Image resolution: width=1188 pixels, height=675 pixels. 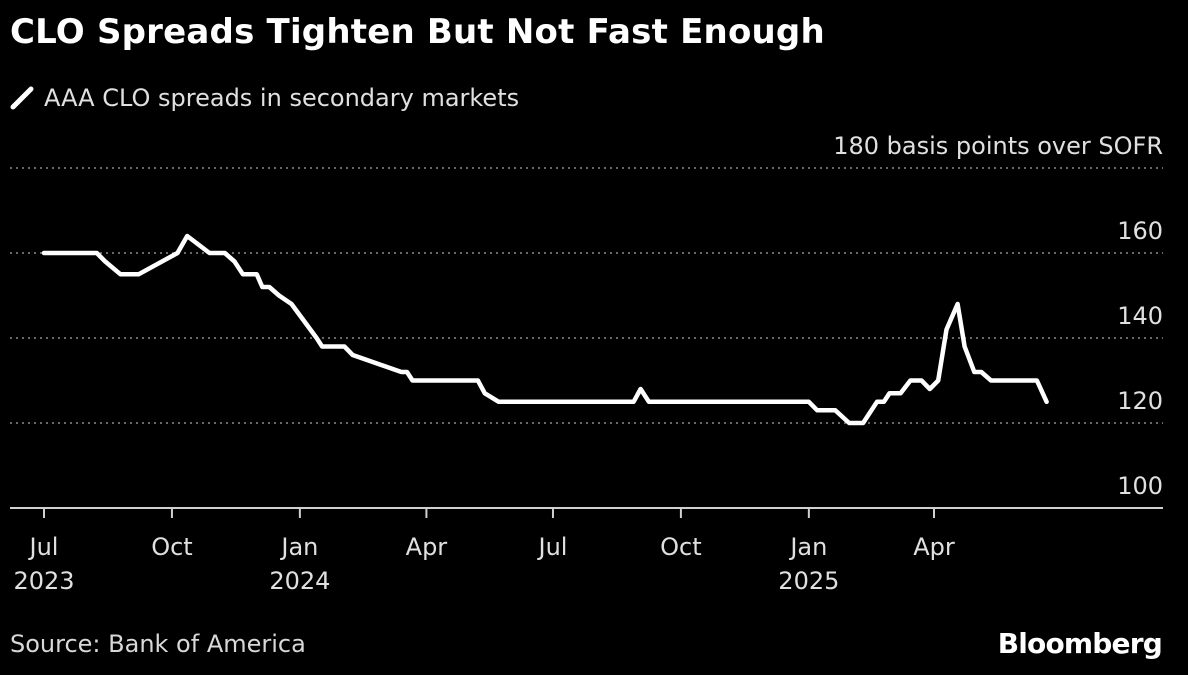 I want to click on bloomberg-logo: Bloomberg, so click(x=1080, y=643).